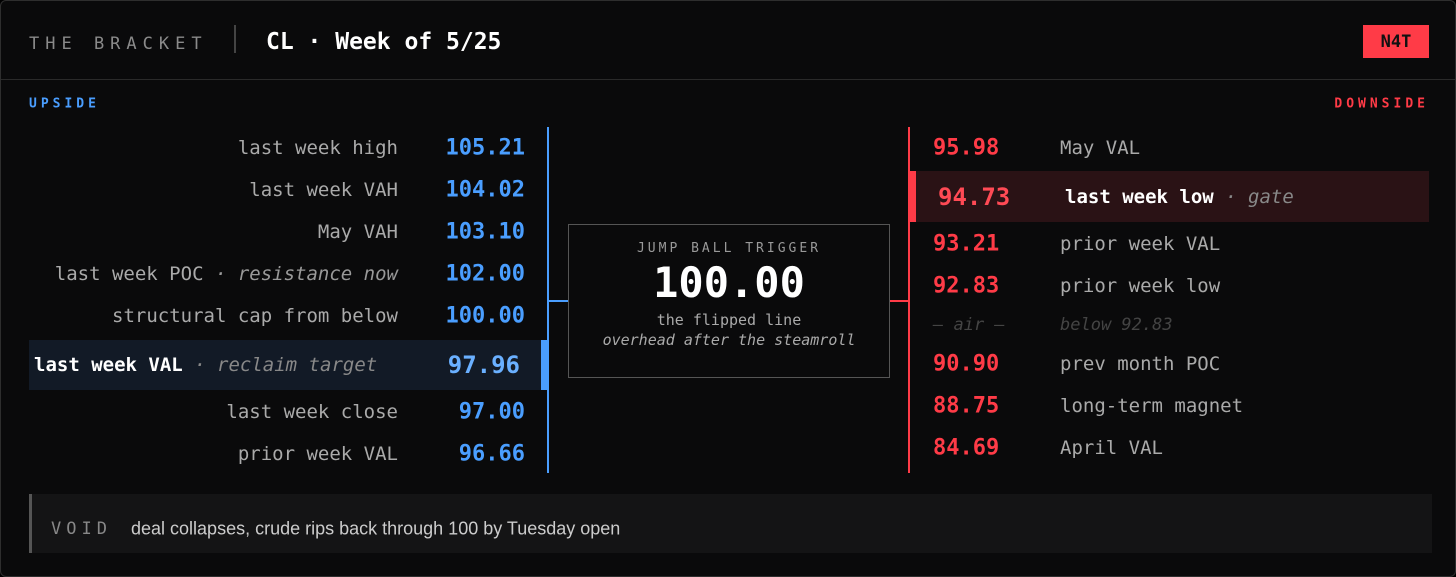  Describe the element at coordinates (1259, 197) in the screenshot. I see `note: · gate` at that location.